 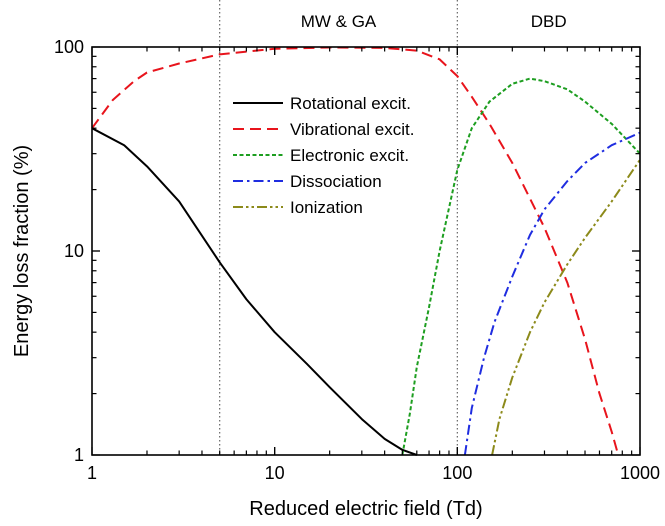 I want to click on legend-label-1: Vibrational excit., so click(x=352, y=129).